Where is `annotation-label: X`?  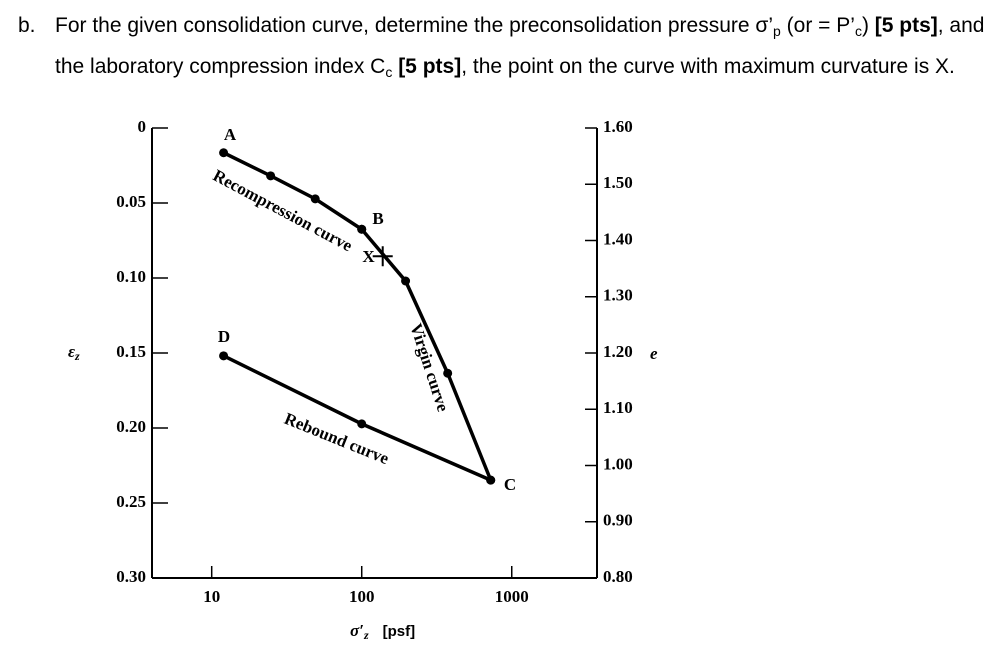
annotation-label: X is located at coordinates (368, 256).